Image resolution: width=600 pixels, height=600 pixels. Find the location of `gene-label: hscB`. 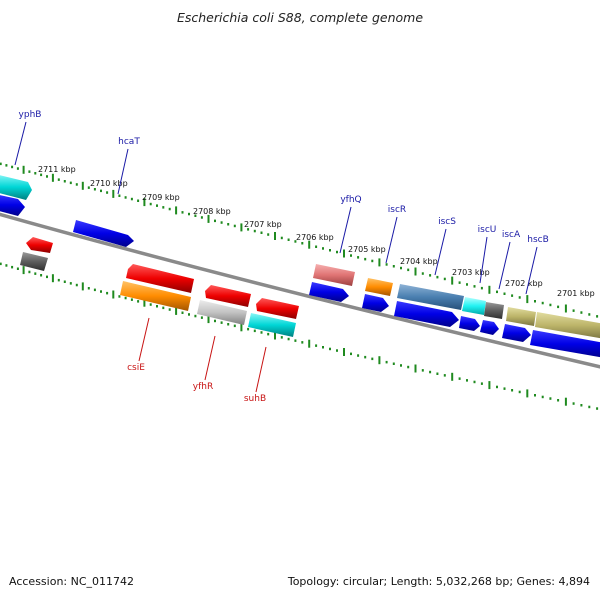

gene-label: hscB is located at coordinates (538, 240).